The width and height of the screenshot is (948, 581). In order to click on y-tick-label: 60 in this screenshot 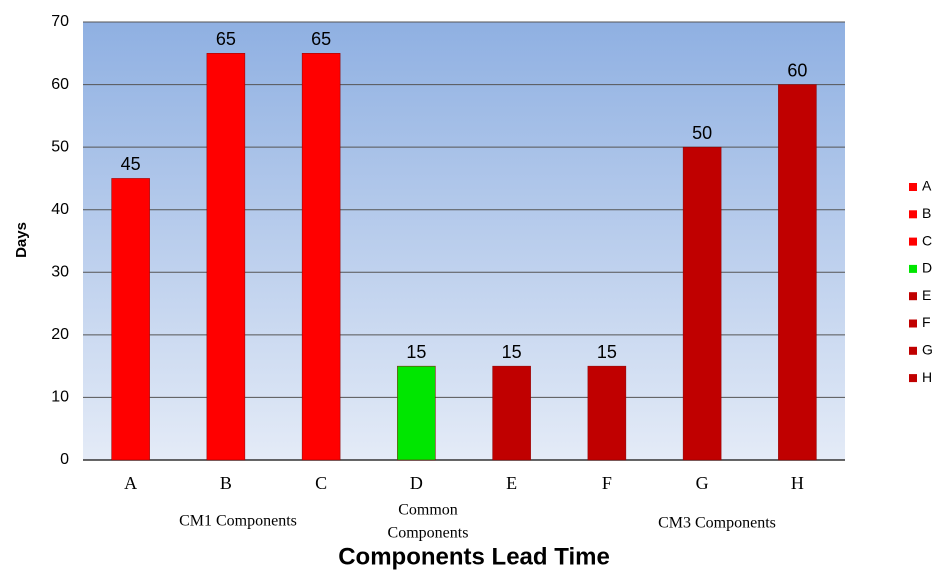, I will do `click(60, 84)`.